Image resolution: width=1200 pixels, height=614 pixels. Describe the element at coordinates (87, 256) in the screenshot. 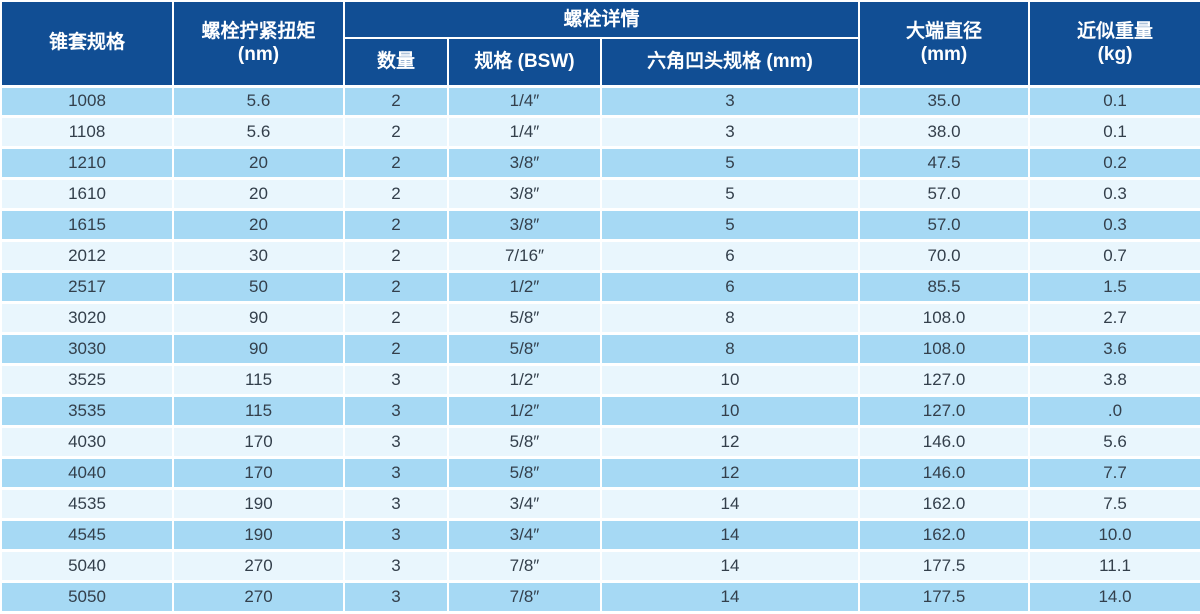

I see `cell-spec: 2012` at that location.